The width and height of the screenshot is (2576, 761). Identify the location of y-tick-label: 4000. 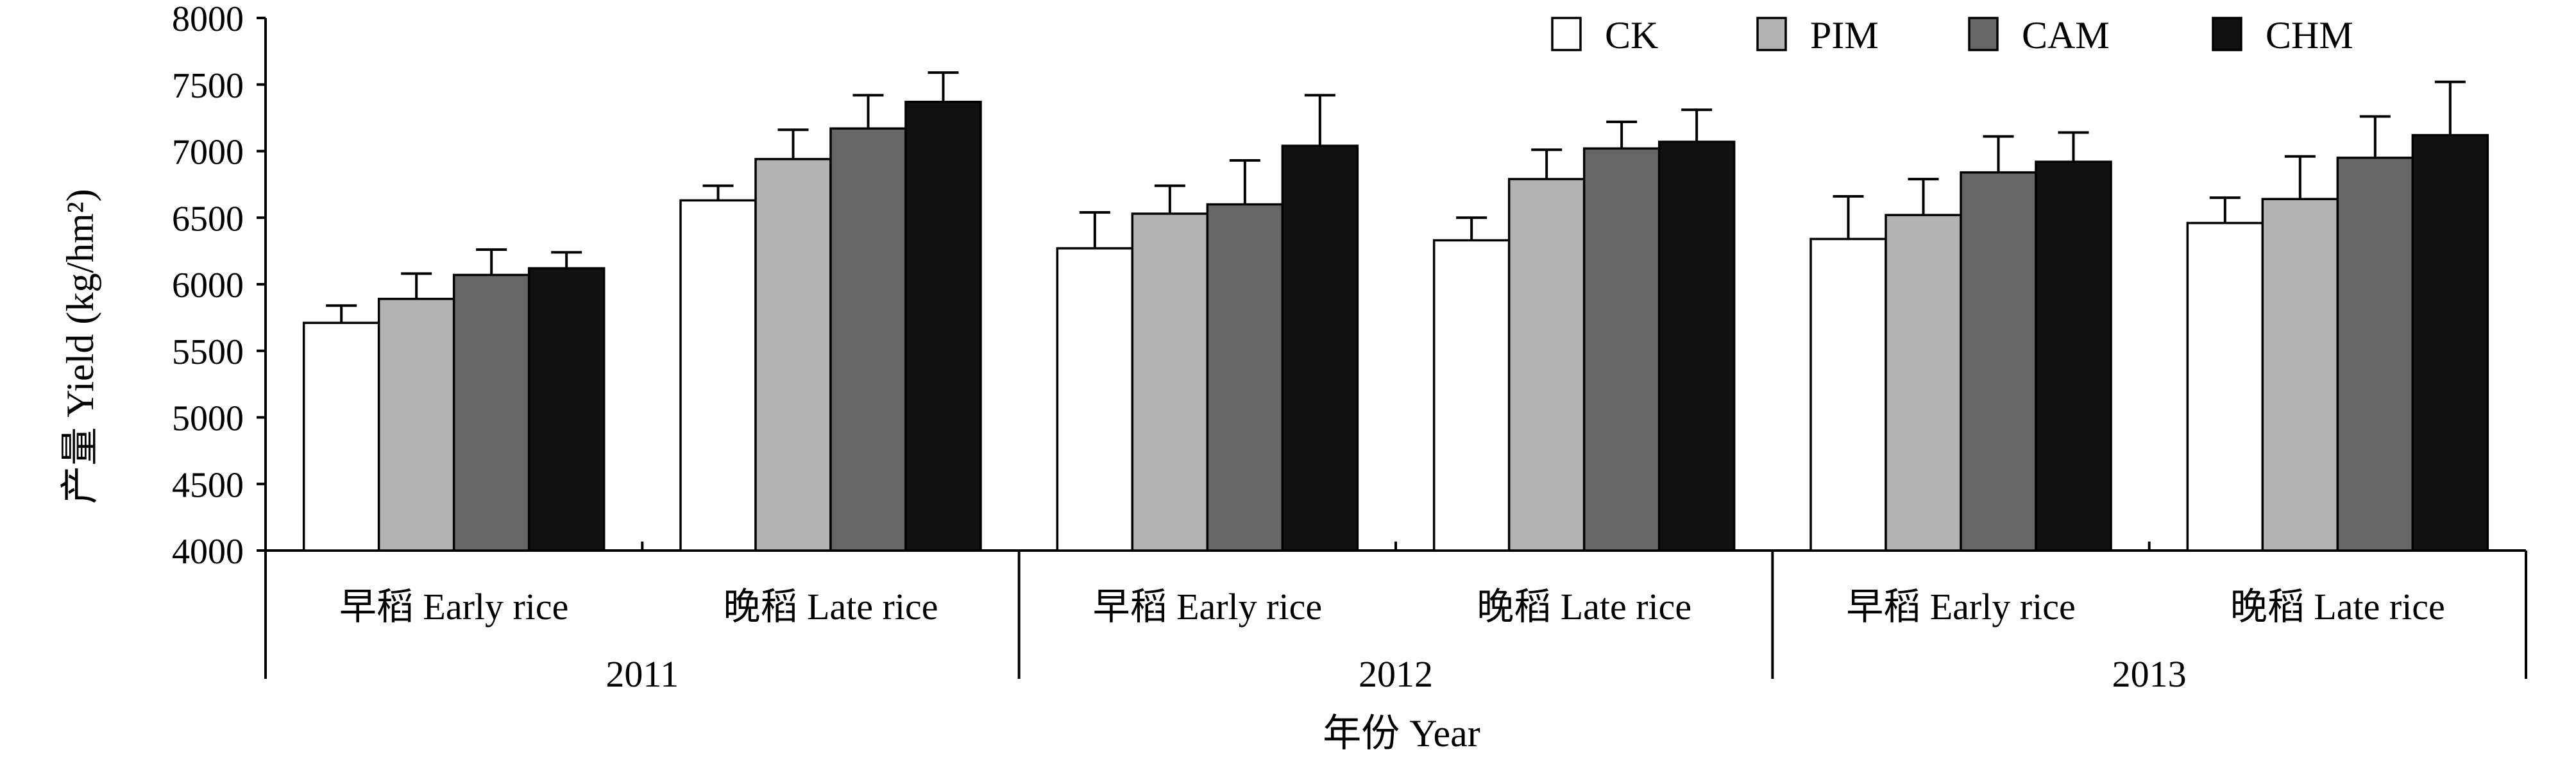
(208, 552).